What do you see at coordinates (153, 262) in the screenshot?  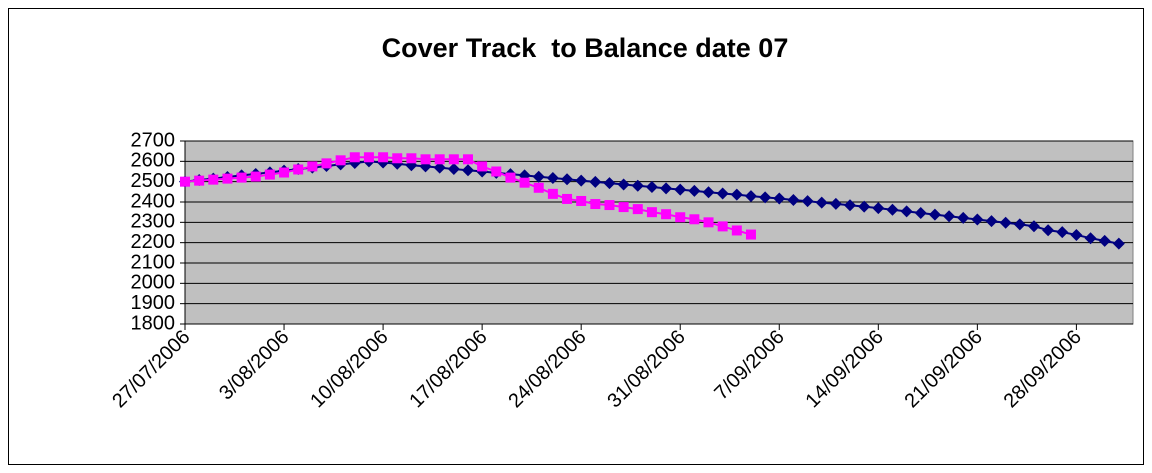 I see `y-tick-label: 2100` at bounding box center [153, 262].